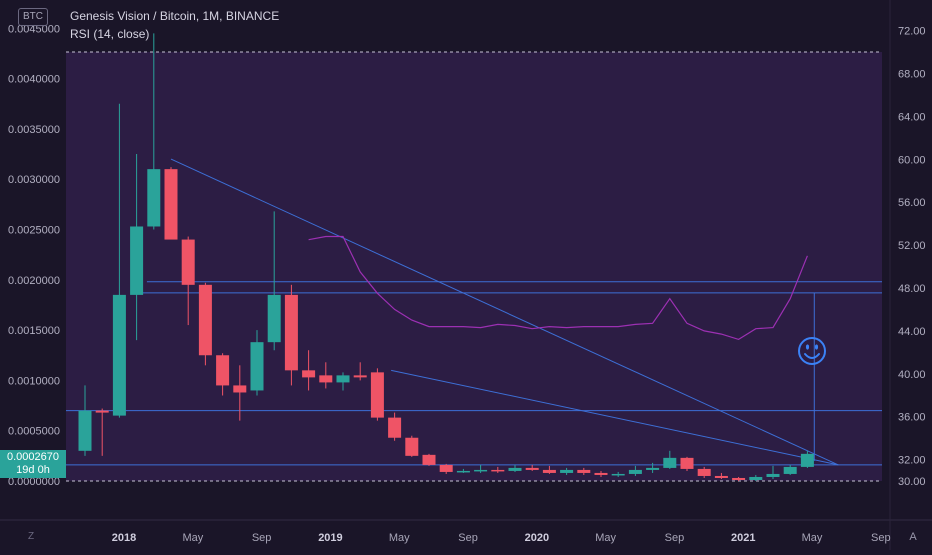 Image resolution: width=932 pixels, height=555 pixels. I want to click on price-tick-label: 0.0015000, so click(34, 331).